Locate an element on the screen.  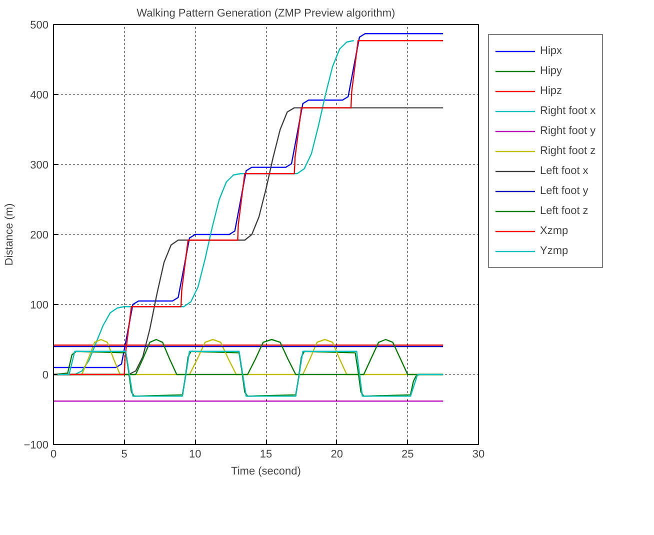
y-tick-label: 500 is located at coordinates (39, 26).